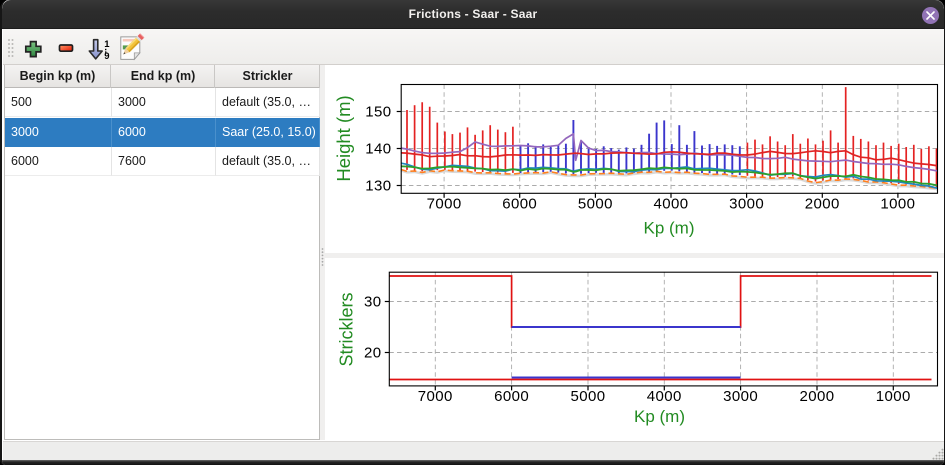 The image size is (945, 465). Describe the element at coordinates (373, 353) in the screenshot. I see `svg-text: 20` at that location.